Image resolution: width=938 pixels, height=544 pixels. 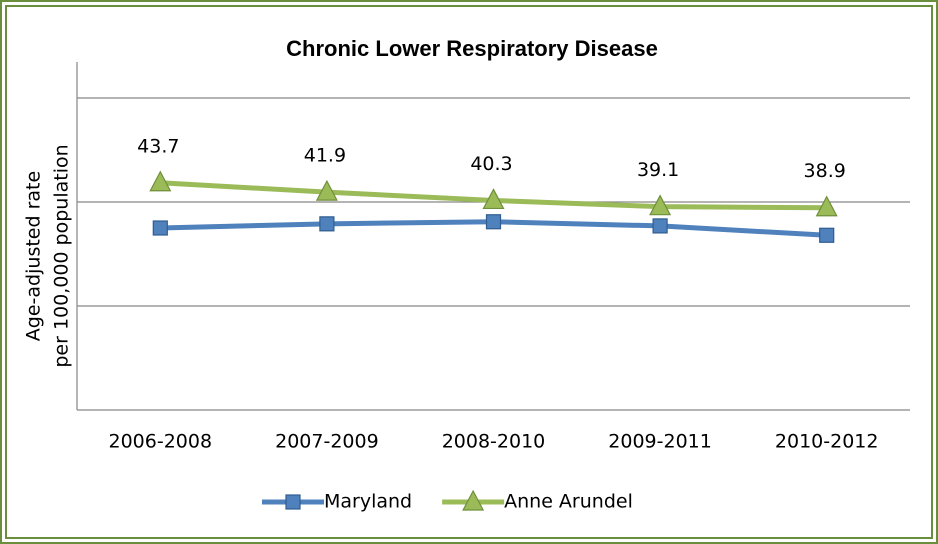 I want to click on y-axis-title: Age-adjusted rate, so click(x=34, y=256).